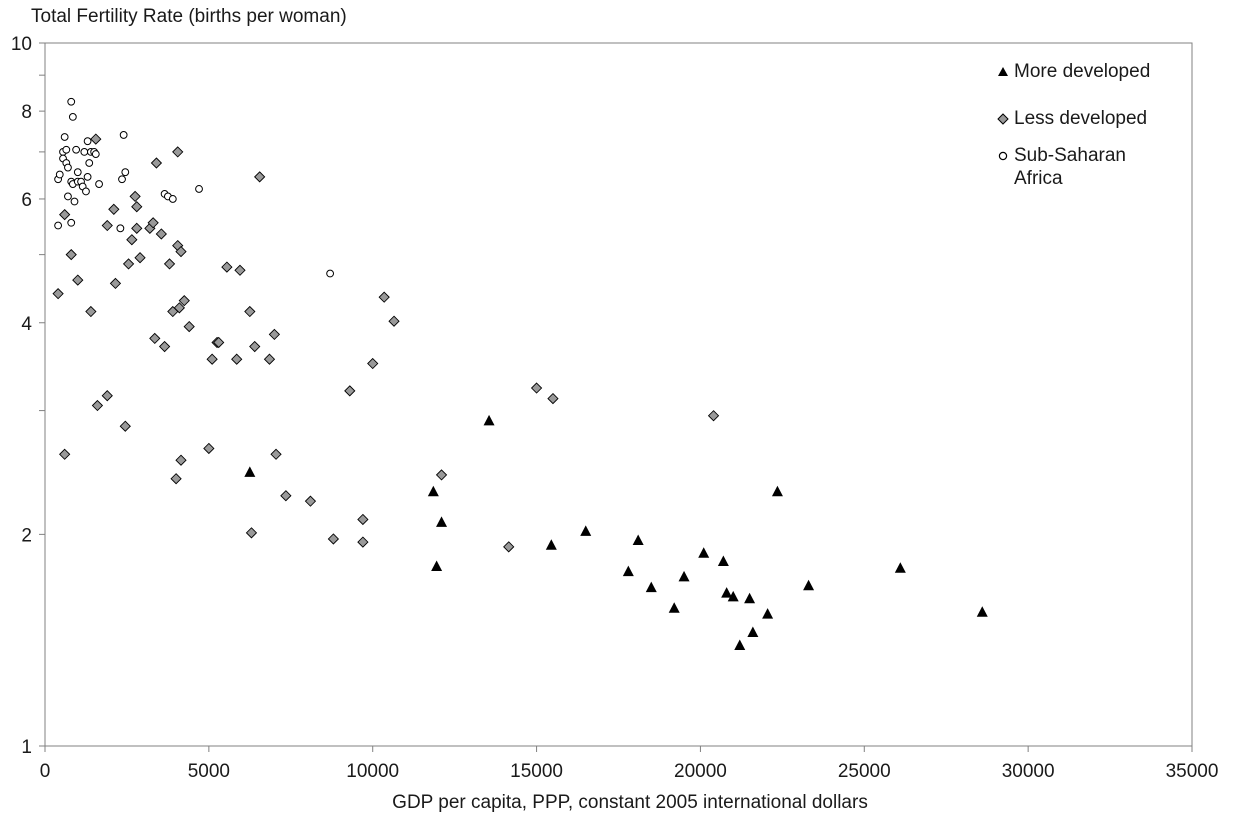 This screenshot has height=823, width=1240. I want to click on legend-label-more-developed: More developed, so click(1082, 71).